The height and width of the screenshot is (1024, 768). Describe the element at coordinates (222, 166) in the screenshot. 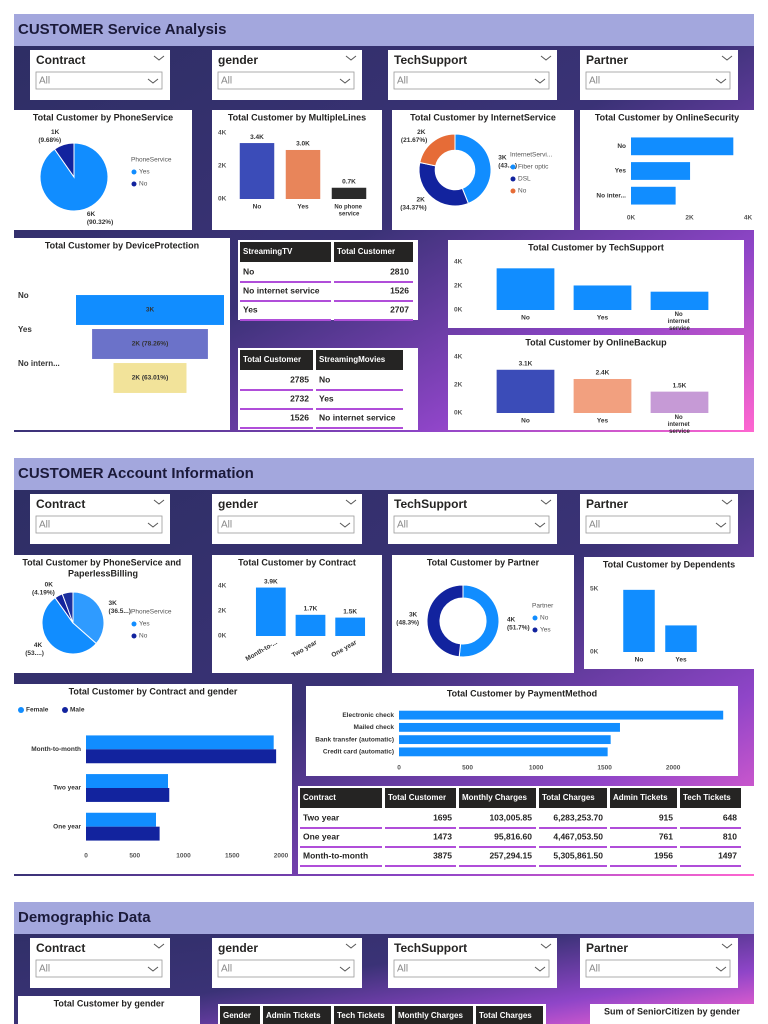

I see `y-tick-label: 2K` at that location.